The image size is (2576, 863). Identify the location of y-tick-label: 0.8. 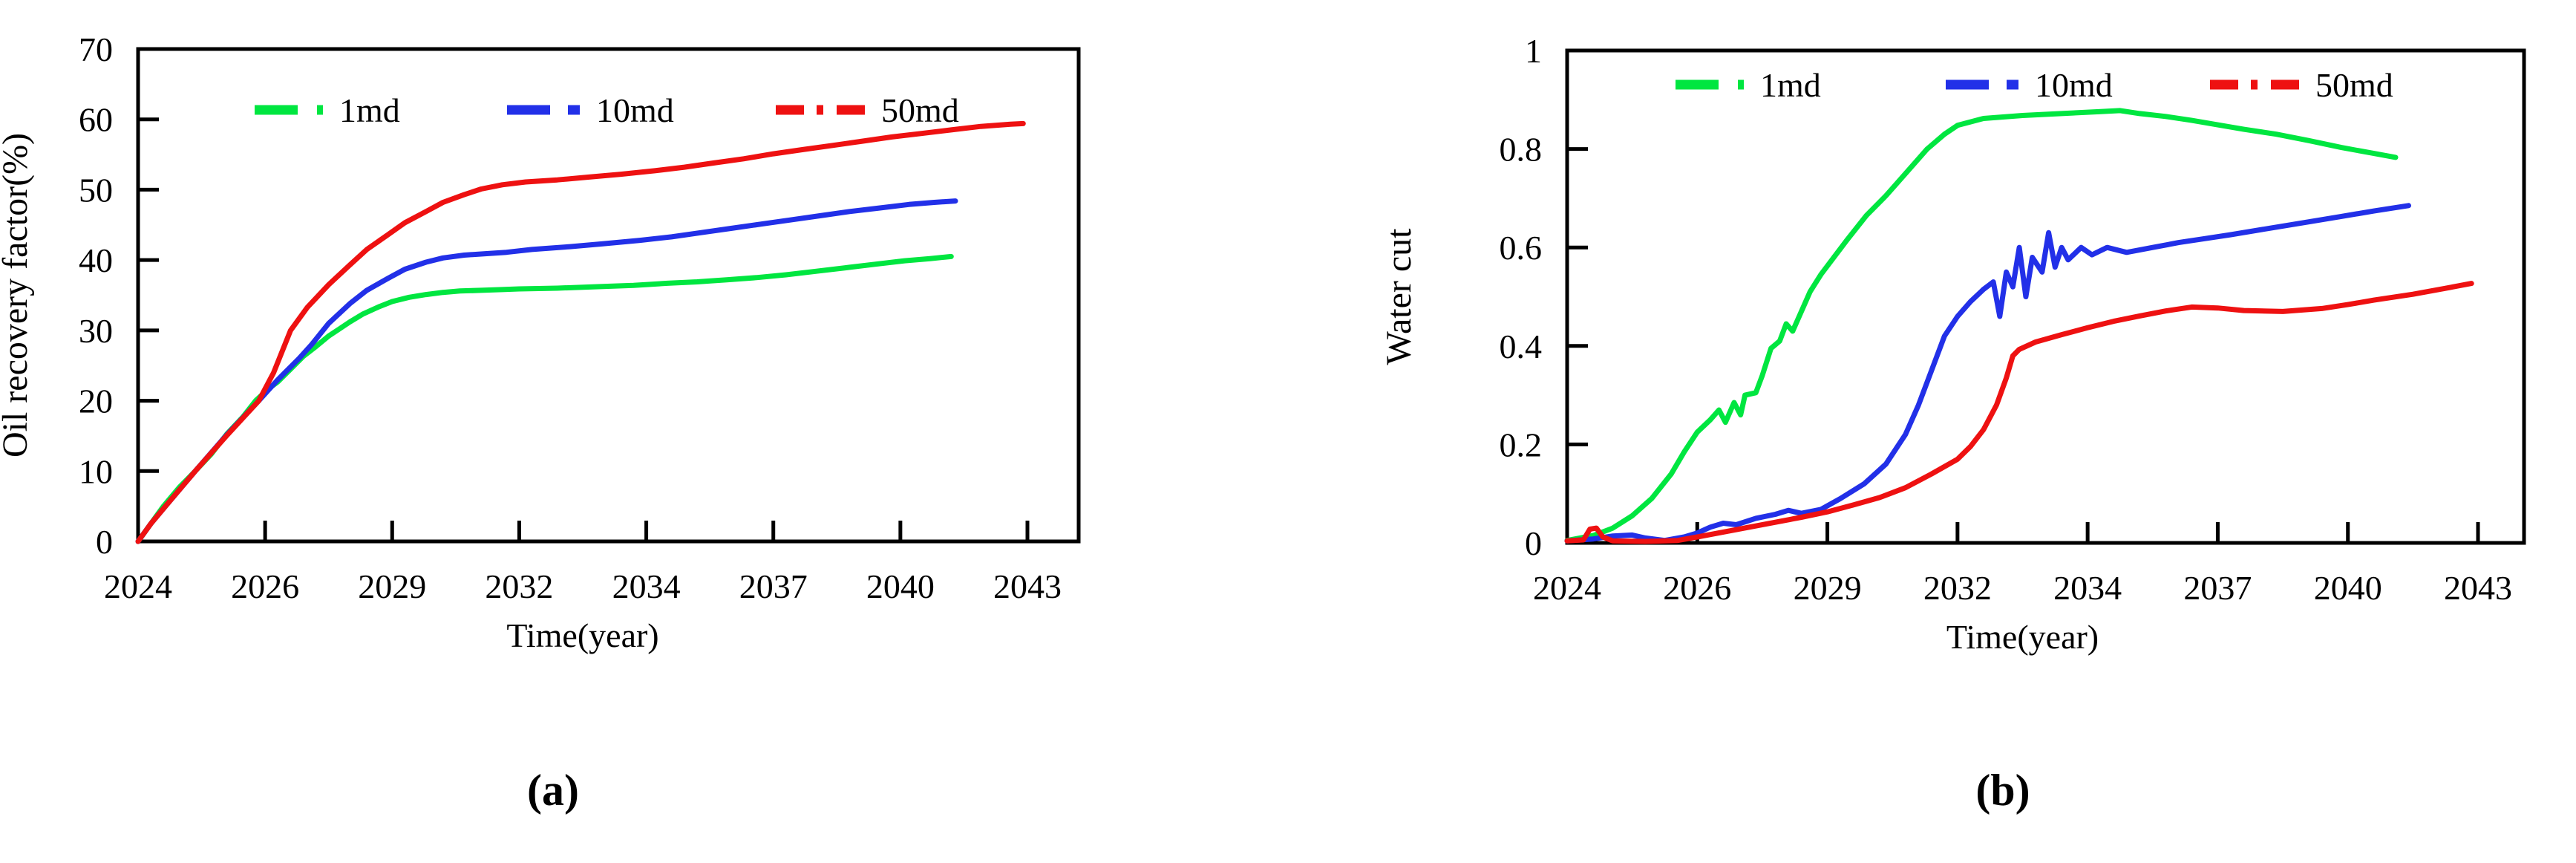
(1521, 150).